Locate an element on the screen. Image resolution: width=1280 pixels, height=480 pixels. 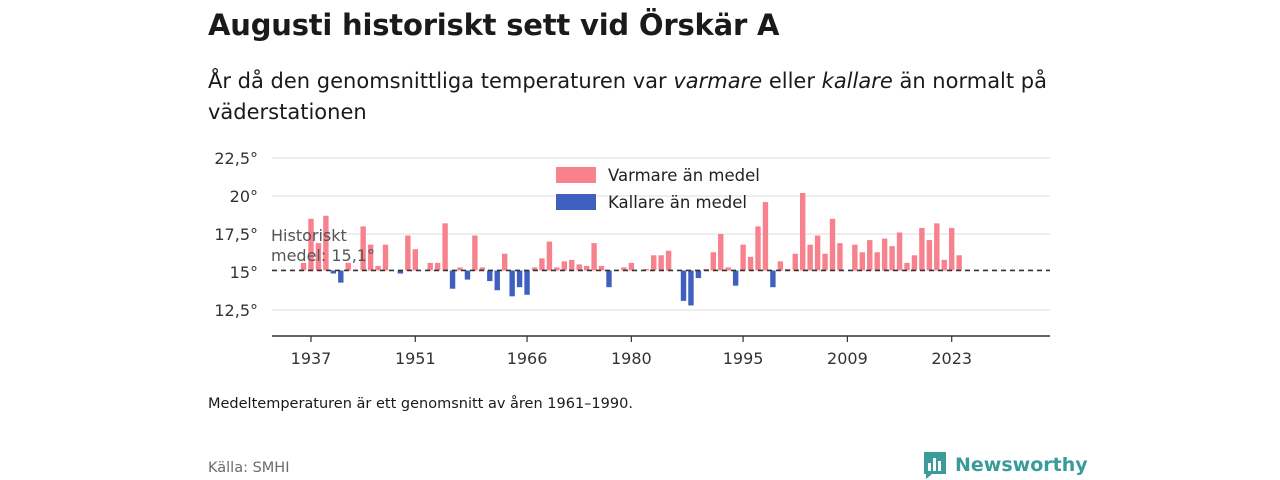
y-tick-label: 12,5° is located at coordinates (236, 310).